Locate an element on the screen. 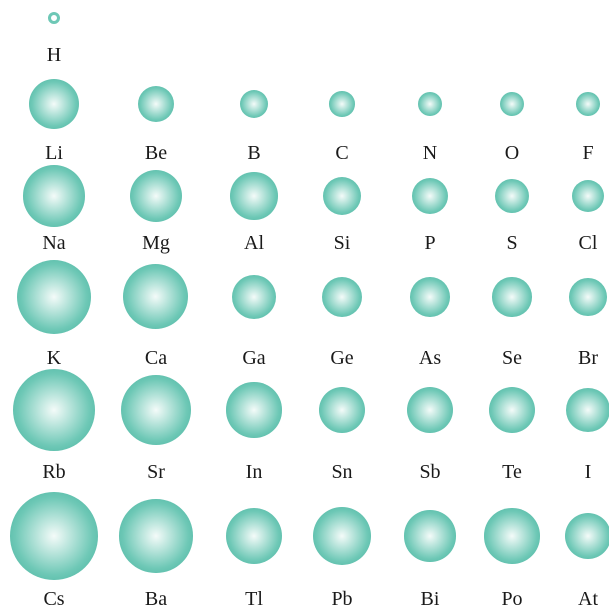 This screenshot has height=612, width=609. element-label-te: Te is located at coordinates (512, 472).